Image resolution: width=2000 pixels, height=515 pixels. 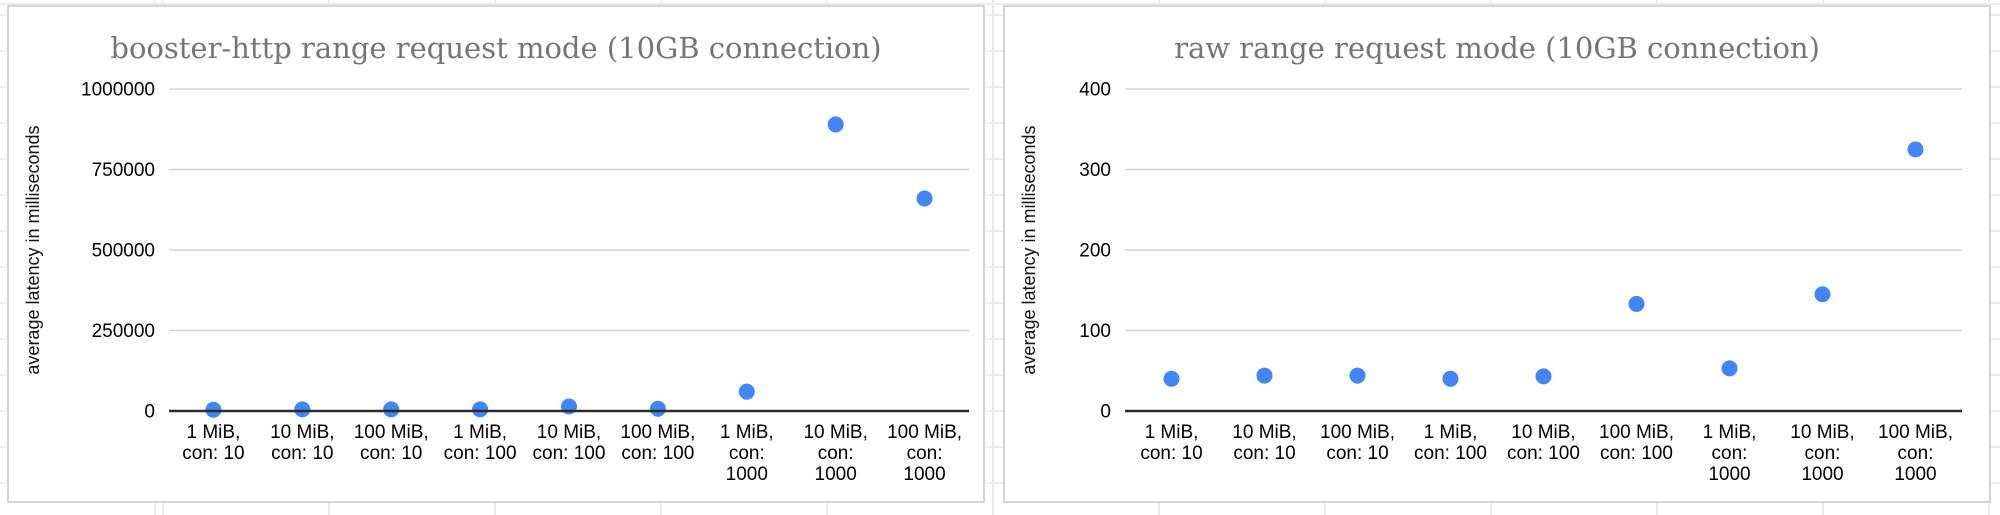 I want to click on y-tick-label: 400, so click(x=1095, y=90).